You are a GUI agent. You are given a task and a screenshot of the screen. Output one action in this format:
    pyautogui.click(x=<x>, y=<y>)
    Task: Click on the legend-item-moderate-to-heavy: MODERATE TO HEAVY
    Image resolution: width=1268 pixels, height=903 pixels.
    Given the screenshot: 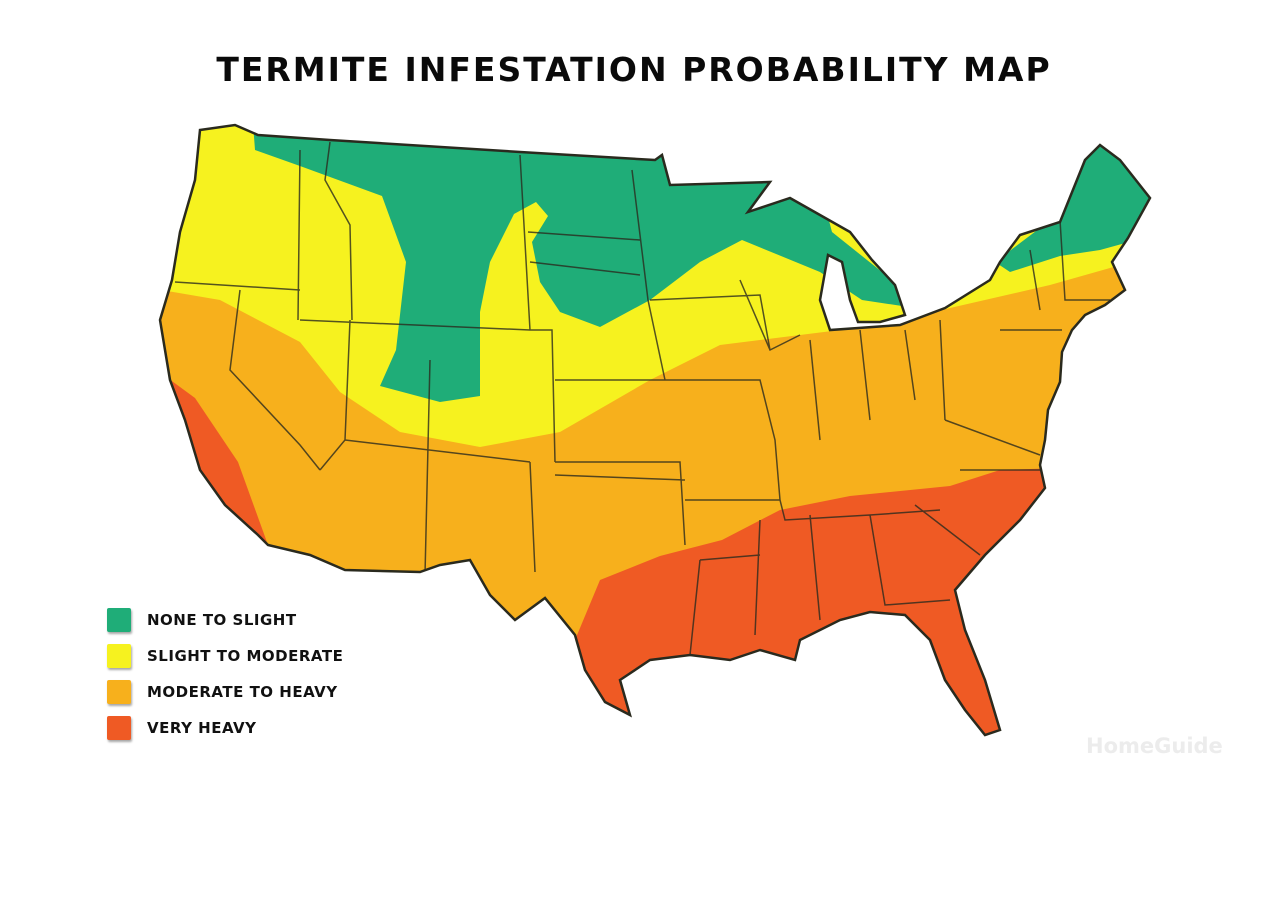 What is the action you would take?
    pyautogui.click(x=225, y=692)
    